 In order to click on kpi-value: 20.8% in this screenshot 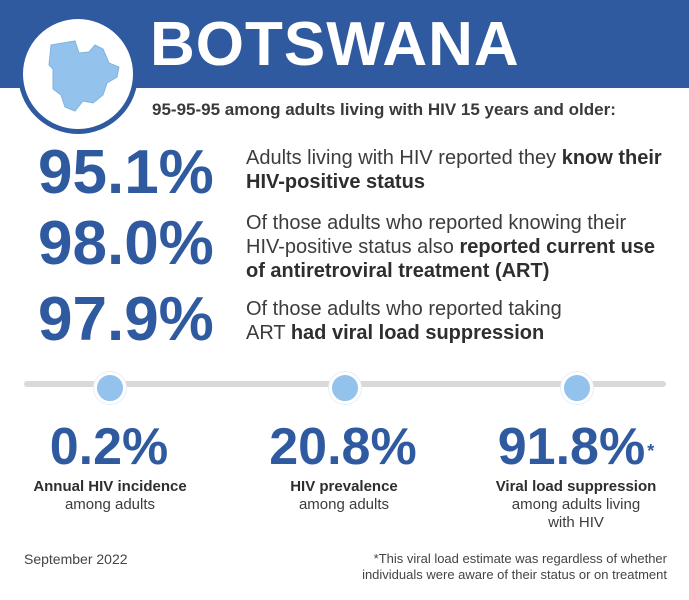, I will do `click(344, 447)`.